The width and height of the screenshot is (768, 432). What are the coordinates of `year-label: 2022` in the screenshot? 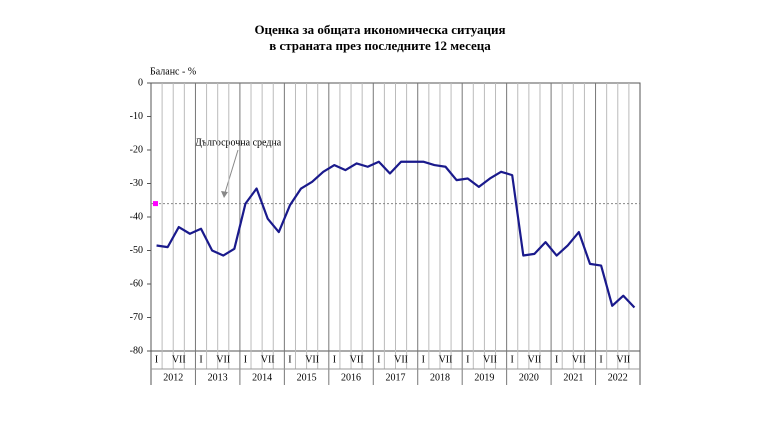 It's located at (618, 377).